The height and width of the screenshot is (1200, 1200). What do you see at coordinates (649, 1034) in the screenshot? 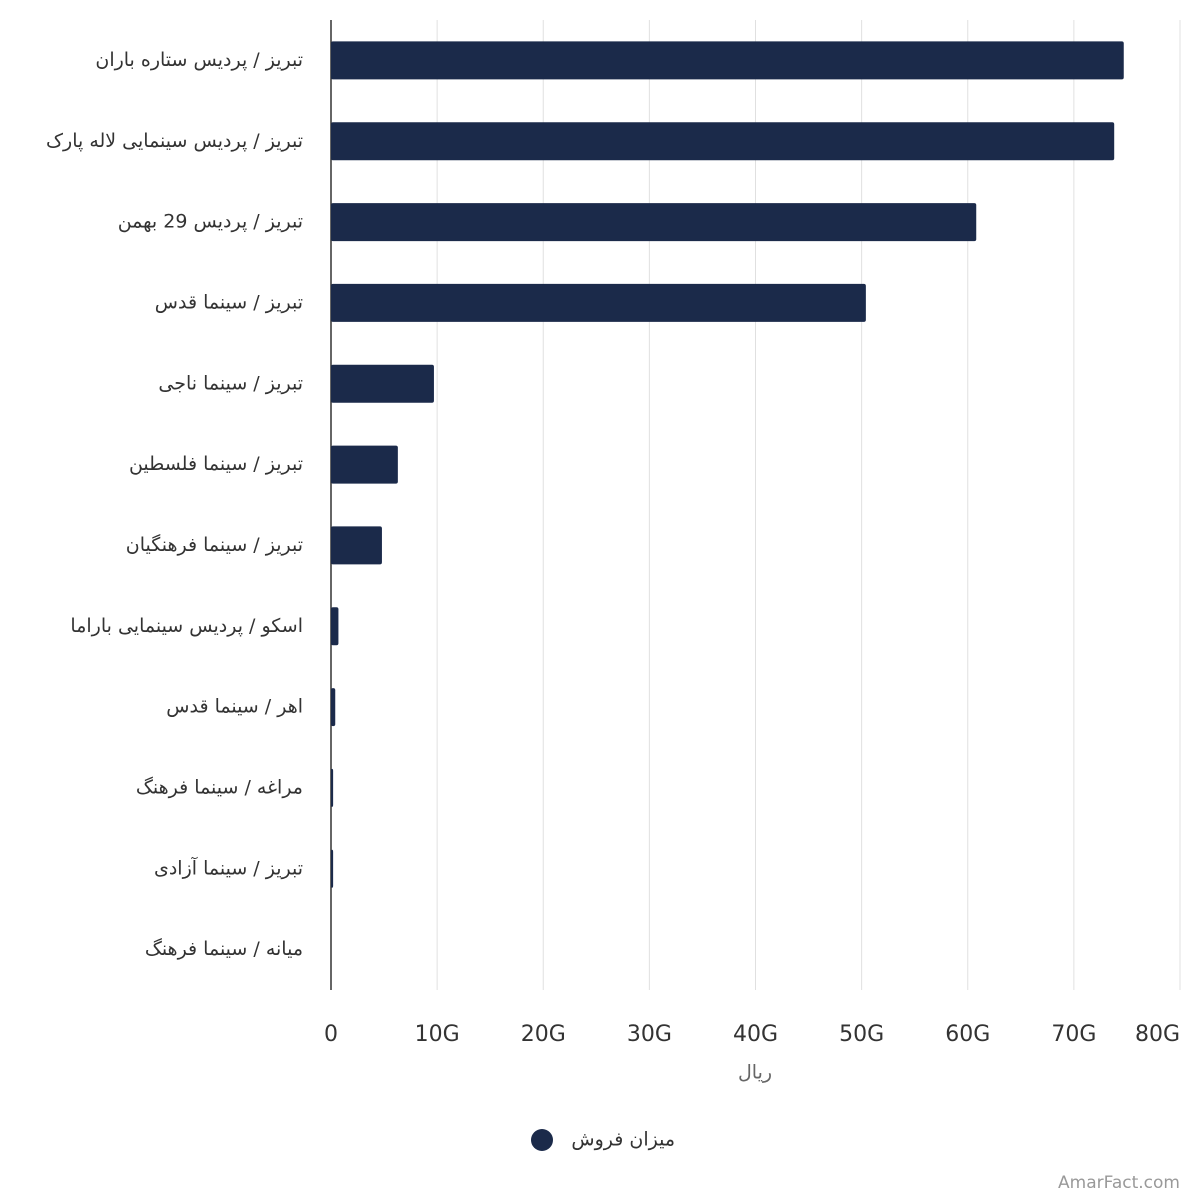
I see `x-tick-label: 30G` at bounding box center [649, 1034].